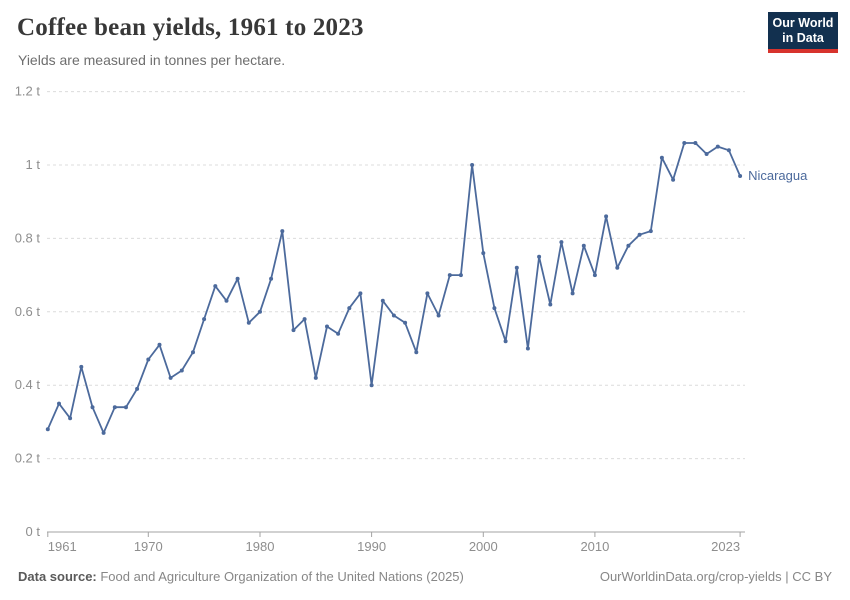  I want to click on data-point-2002, so click(505, 341).